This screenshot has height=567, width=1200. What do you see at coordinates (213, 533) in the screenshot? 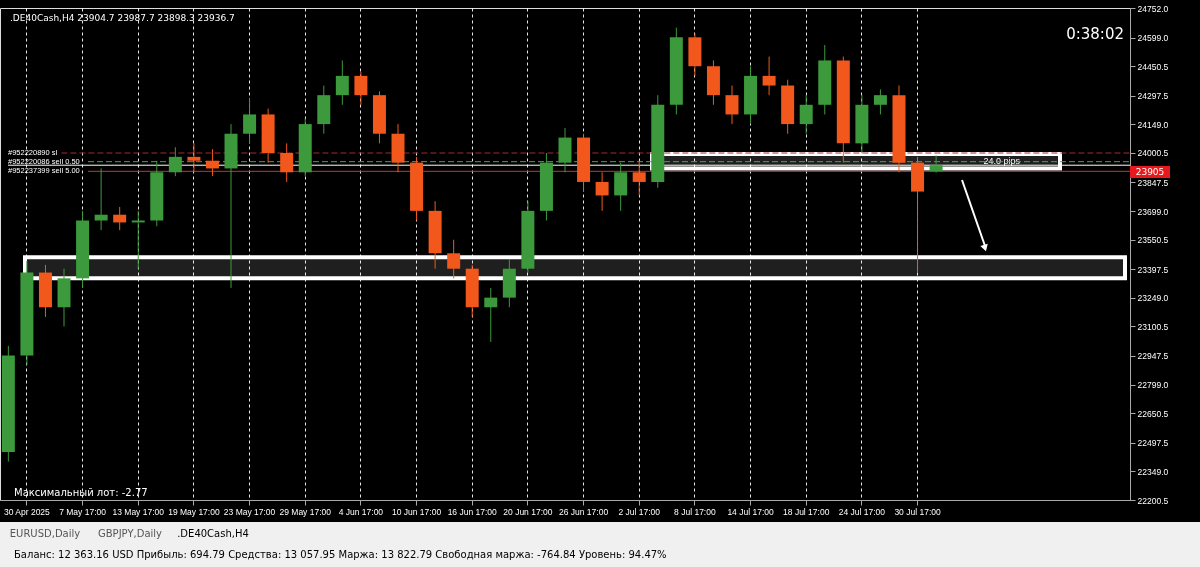
I see `text: .DE40Cash,H4` at bounding box center [213, 533].